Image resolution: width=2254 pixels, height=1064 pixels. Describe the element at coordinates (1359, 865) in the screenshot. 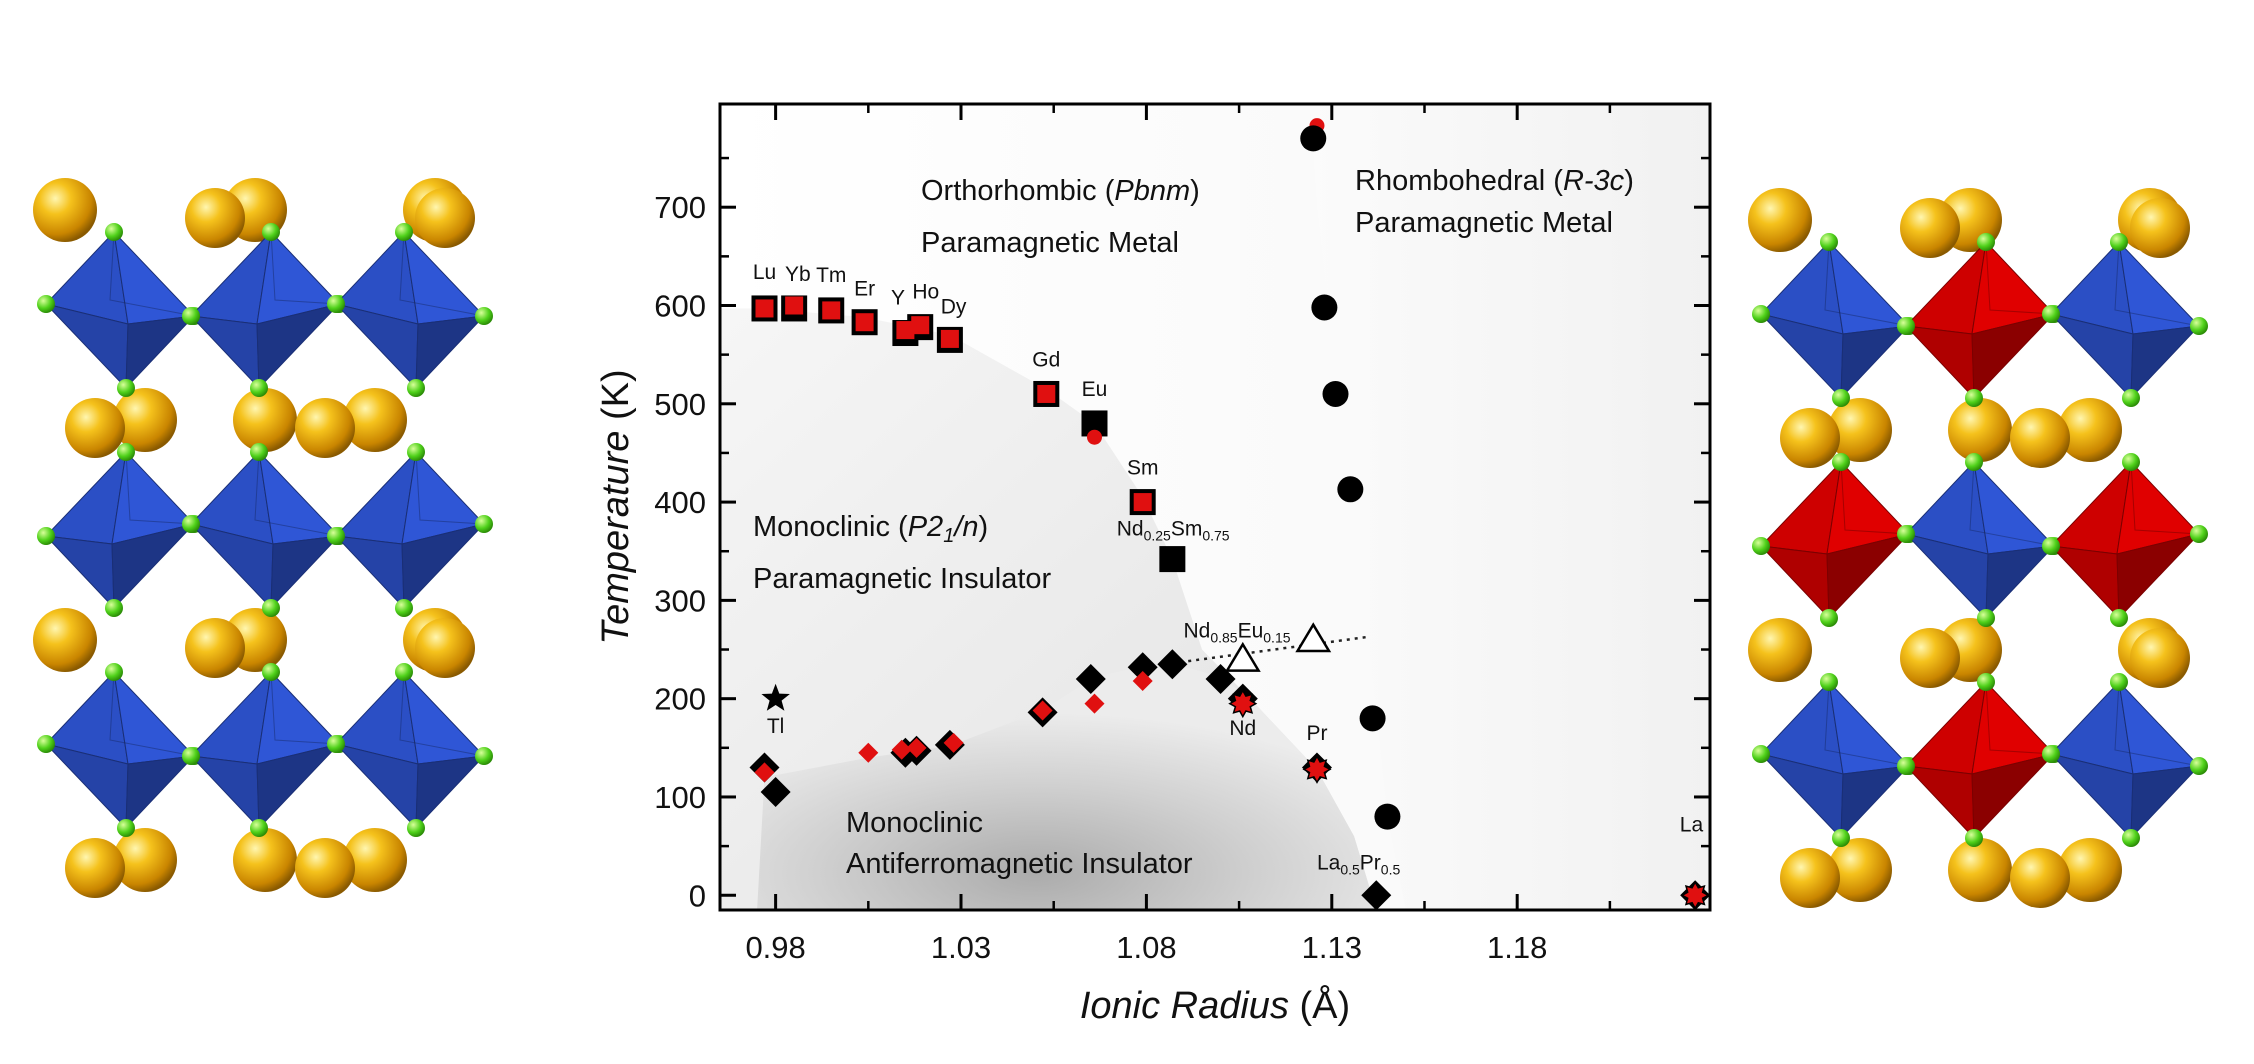

I see `compound-label: La0.5Pr0.5` at that location.